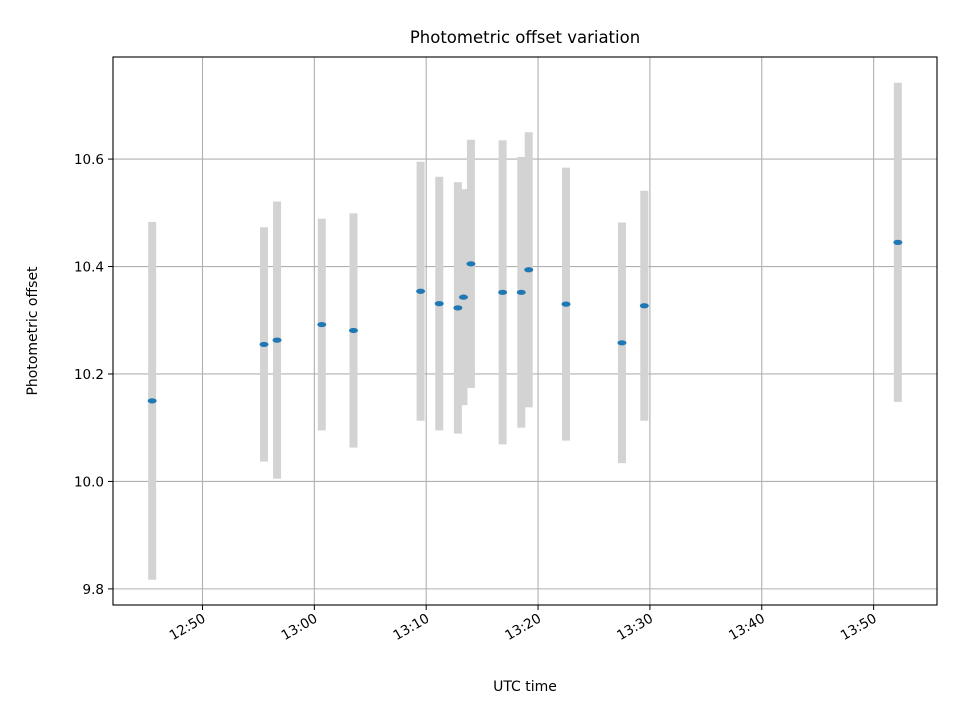 Image resolution: width=960 pixels, height=720 pixels. What do you see at coordinates (89, 268) in the screenshot?
I see `y-tick-label: 10.4` at bounding box center [89, 268].